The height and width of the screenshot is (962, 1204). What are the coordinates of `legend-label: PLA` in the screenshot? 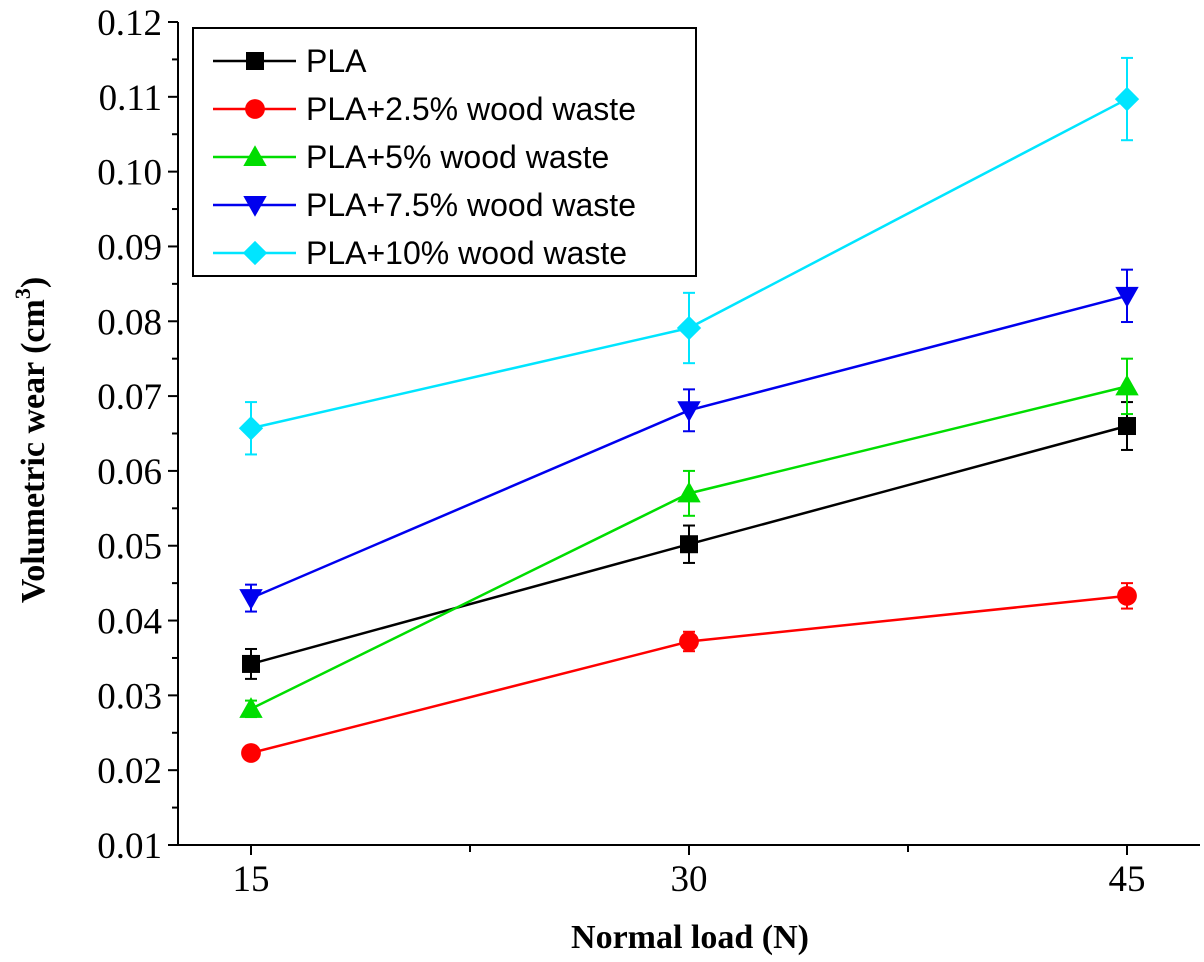 It's located at (336, 61).